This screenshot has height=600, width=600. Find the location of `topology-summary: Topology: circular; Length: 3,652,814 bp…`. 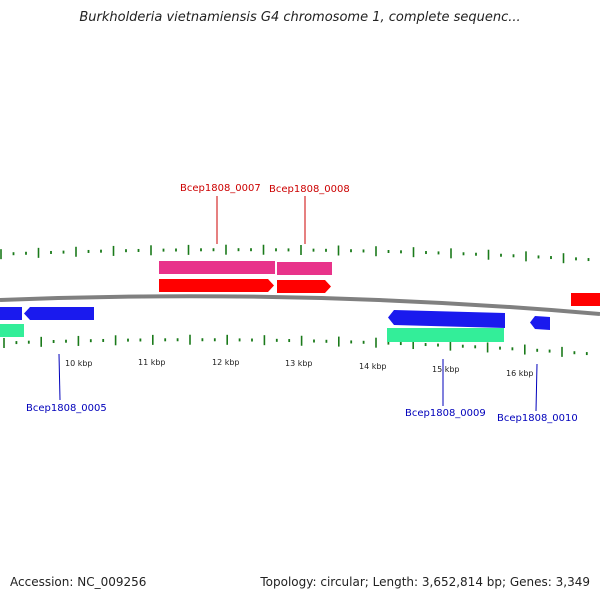

topology-summary: Topology: circular; Length: 3,652,814 bp… is located at coordinates (425, 582).